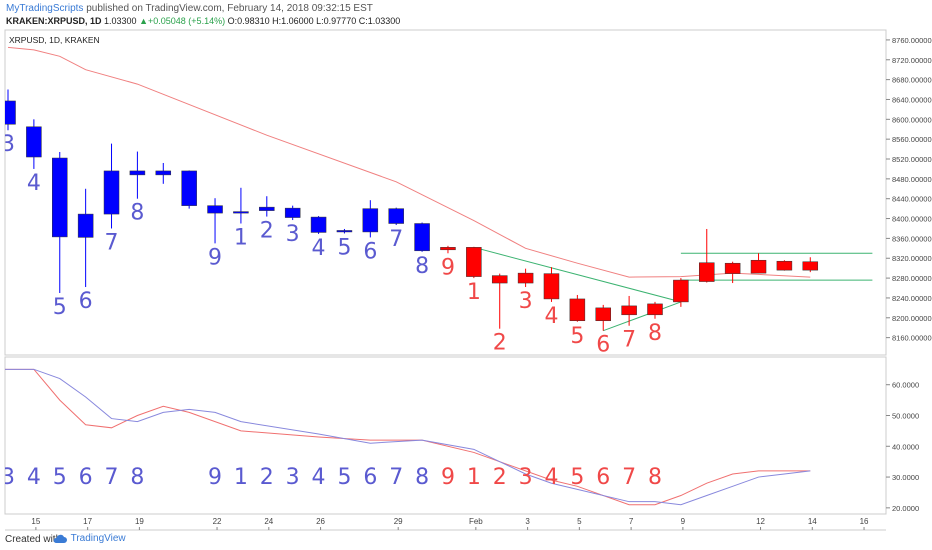 Image resolution: width=932 pixels, height=550 pixels. I want to click on price-axis-label: 8560.00000, so click(912, 139).